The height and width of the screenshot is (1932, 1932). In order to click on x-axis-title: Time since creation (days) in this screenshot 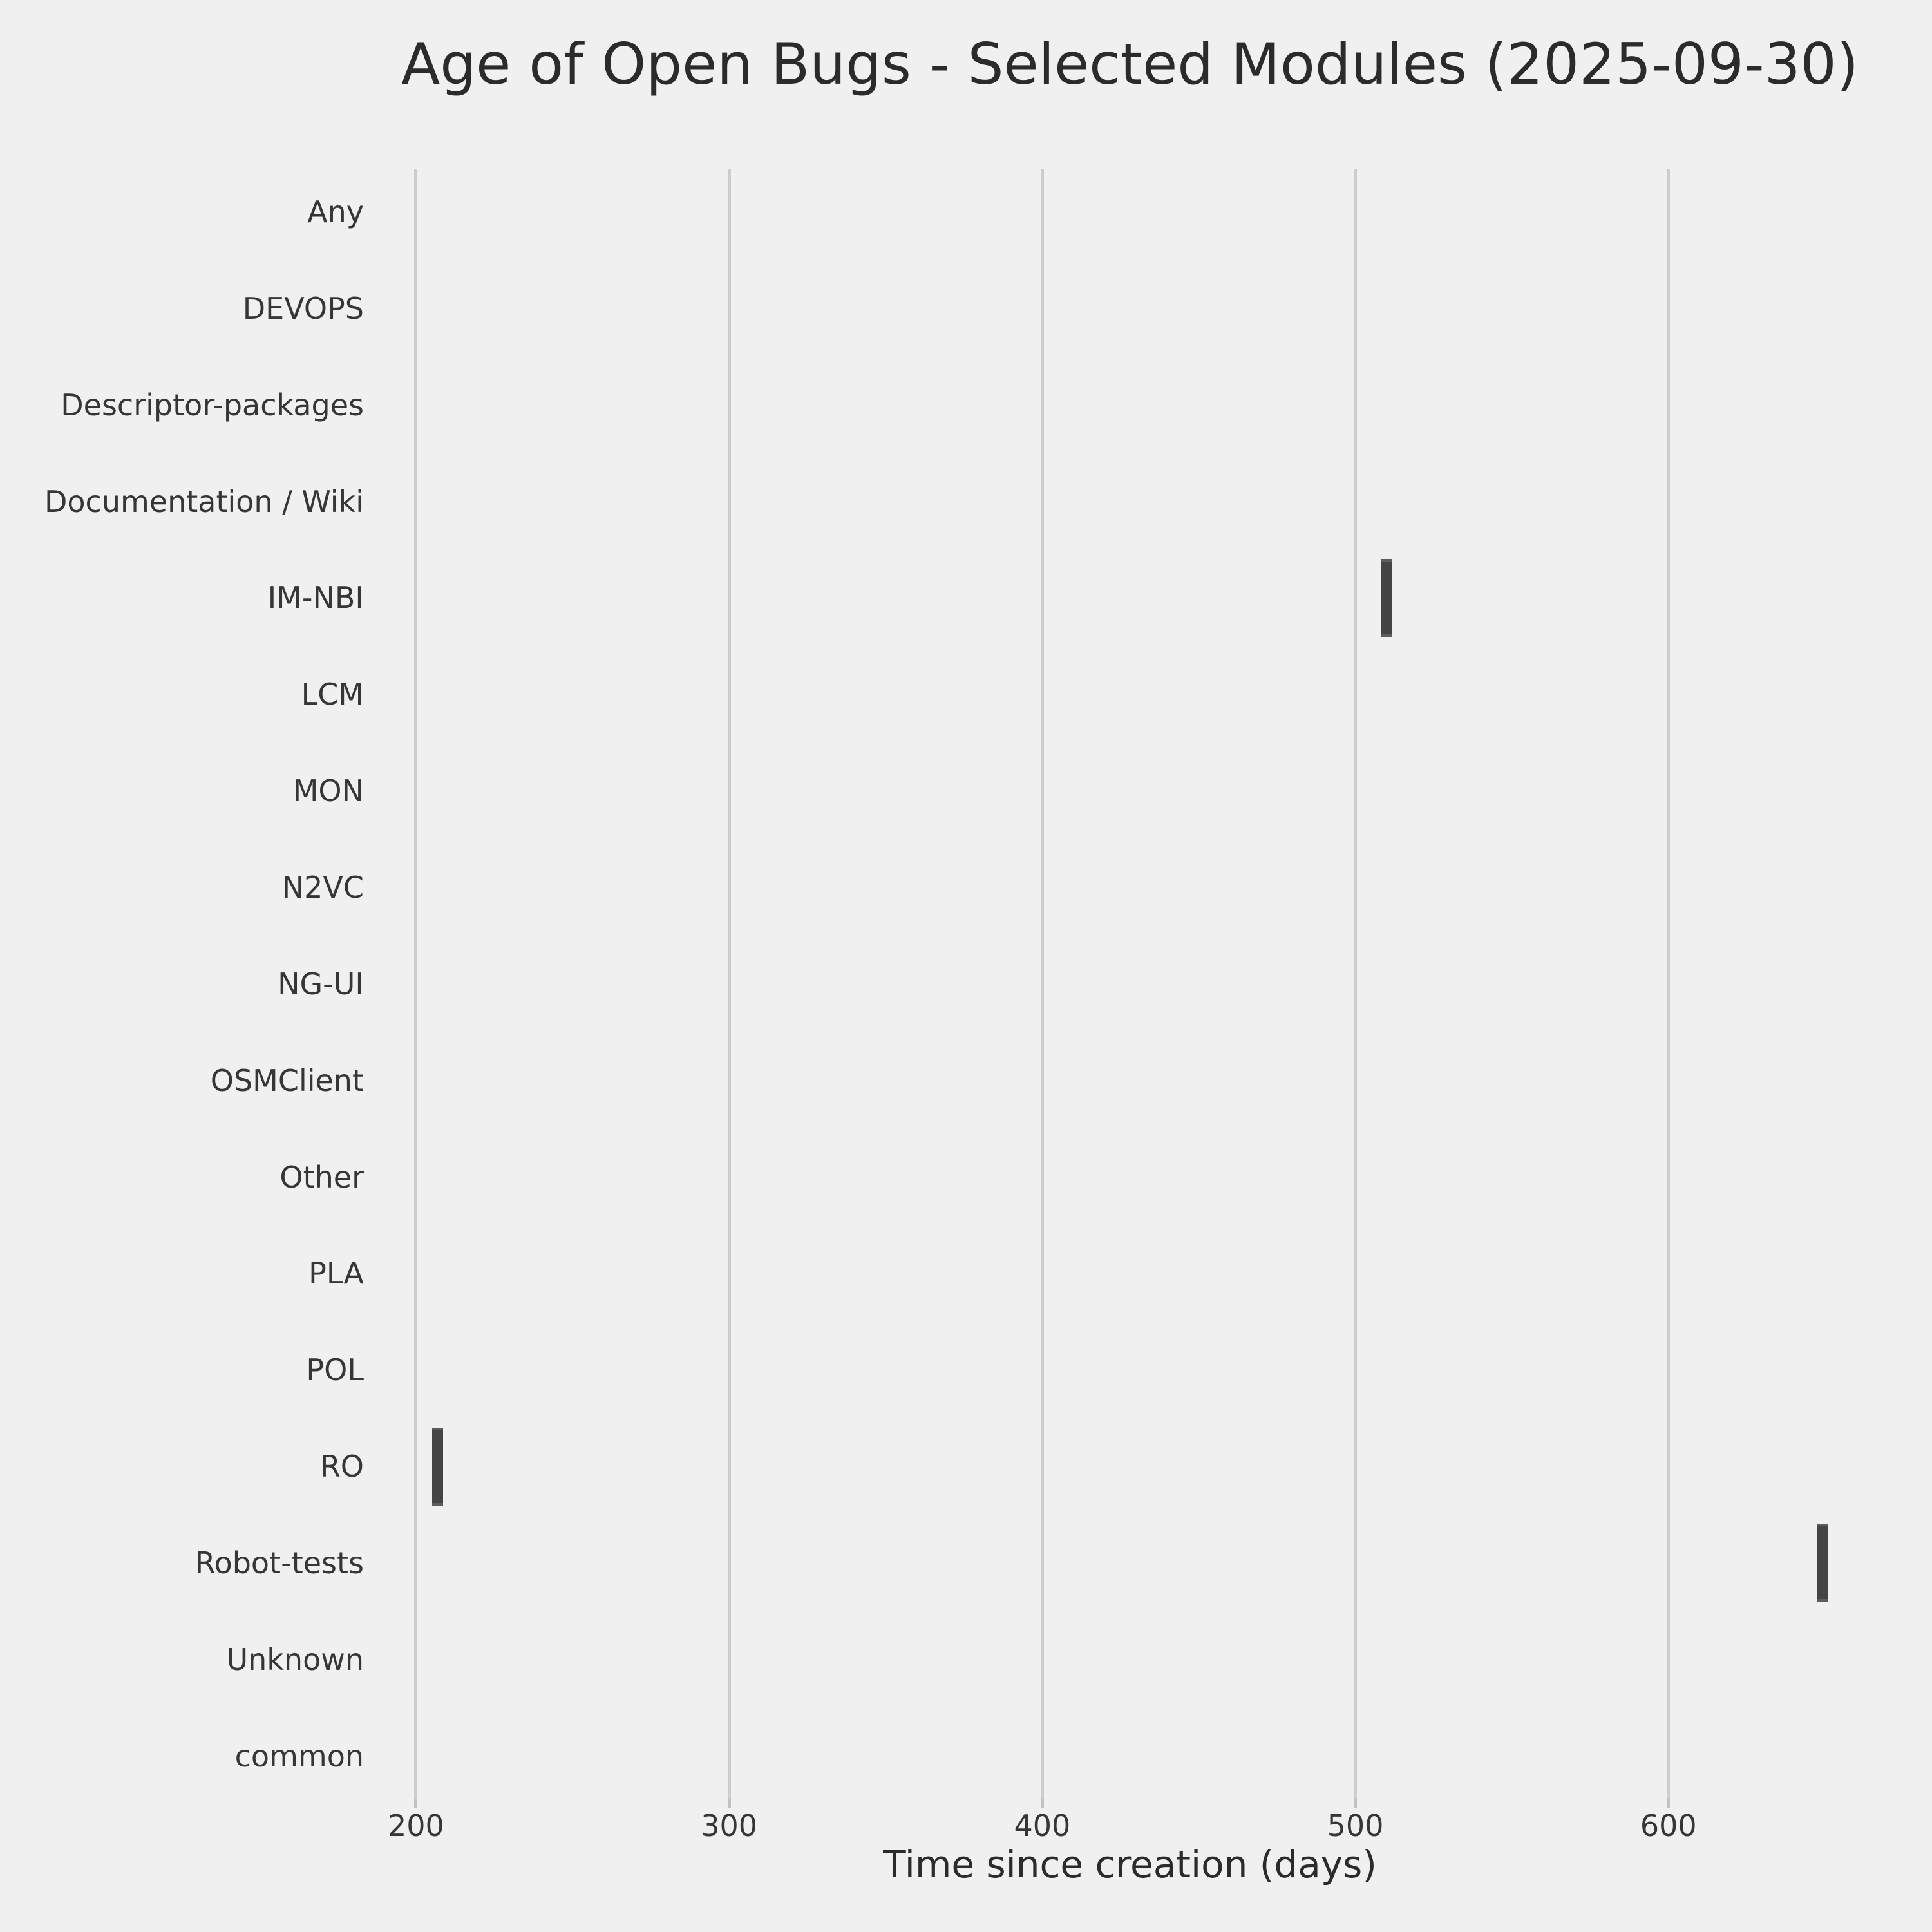, I will do `click(1130, 1864)`.